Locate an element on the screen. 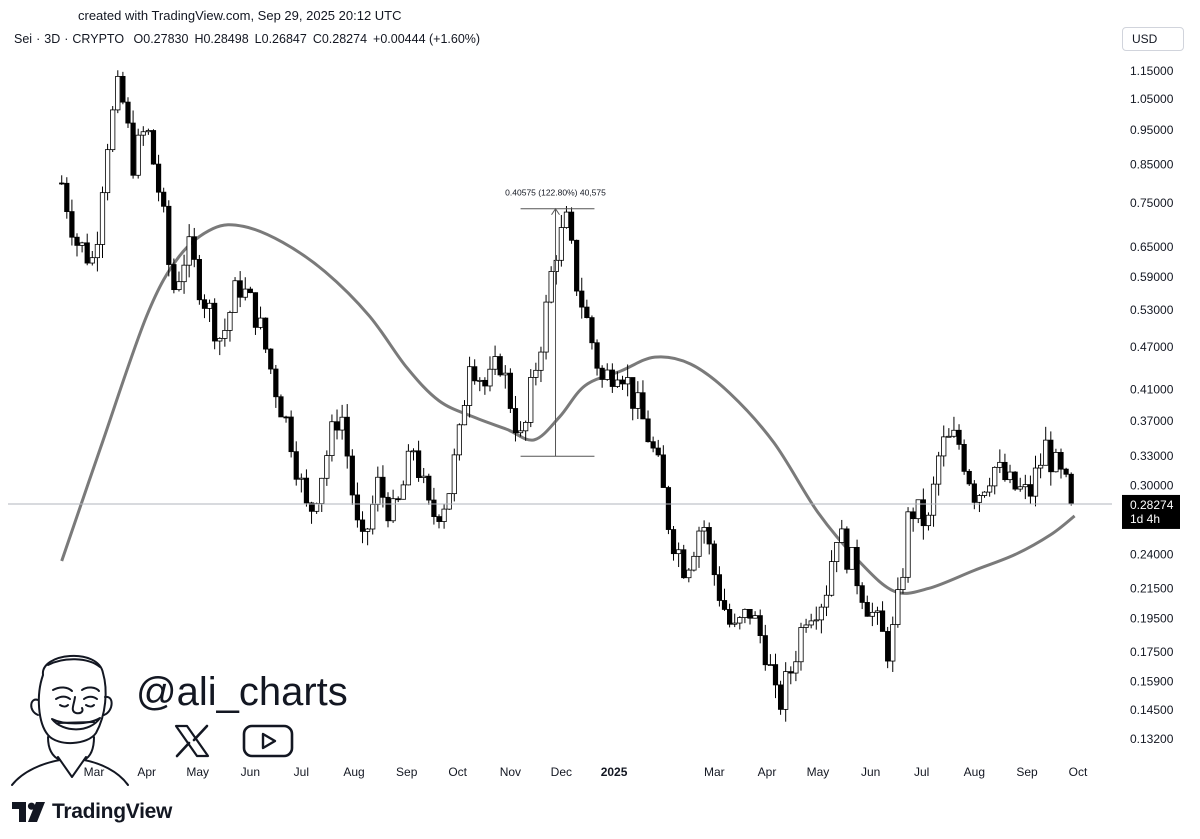 The height and width of the screenshot is (839, 1200). measure-arrow-icon is located at coordinates (555, 211).